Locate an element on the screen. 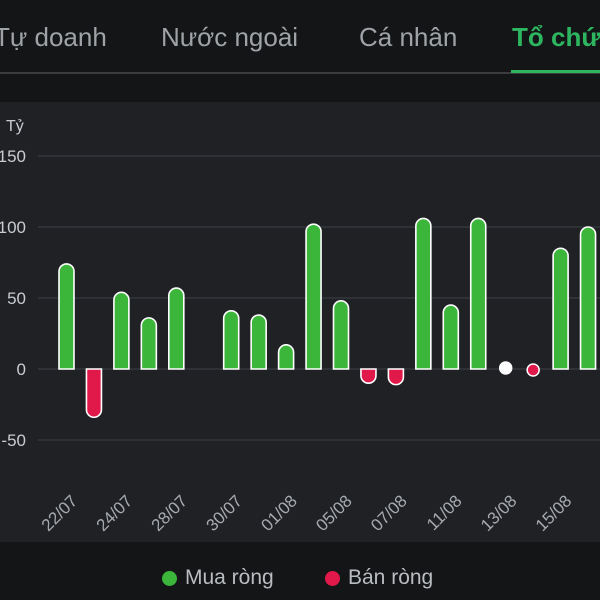  y-tick-label: 150 is located at coordinates (13, 156).